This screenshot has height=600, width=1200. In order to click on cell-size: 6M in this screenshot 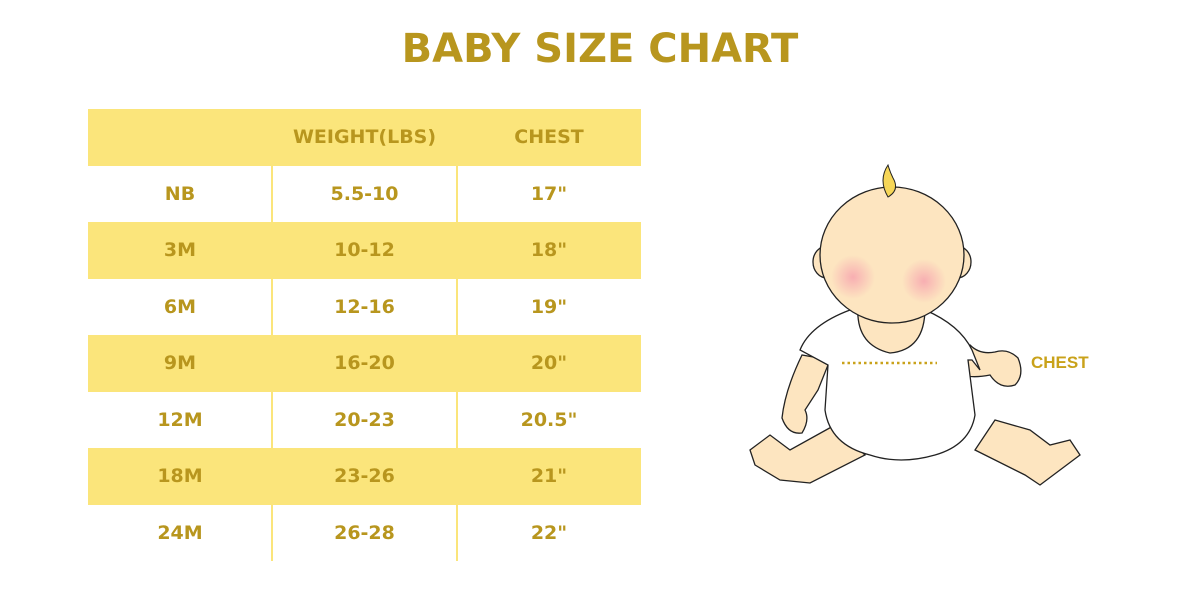, I will do `click(180, 306)`.